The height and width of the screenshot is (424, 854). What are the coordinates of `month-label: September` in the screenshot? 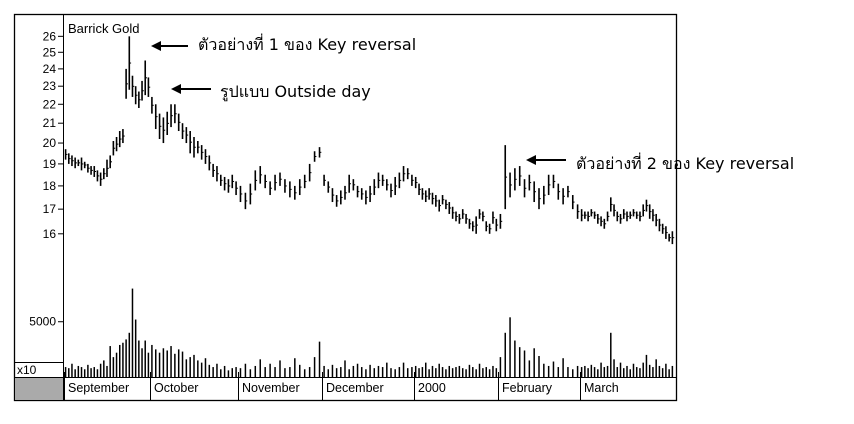 It's located at (98, 388).